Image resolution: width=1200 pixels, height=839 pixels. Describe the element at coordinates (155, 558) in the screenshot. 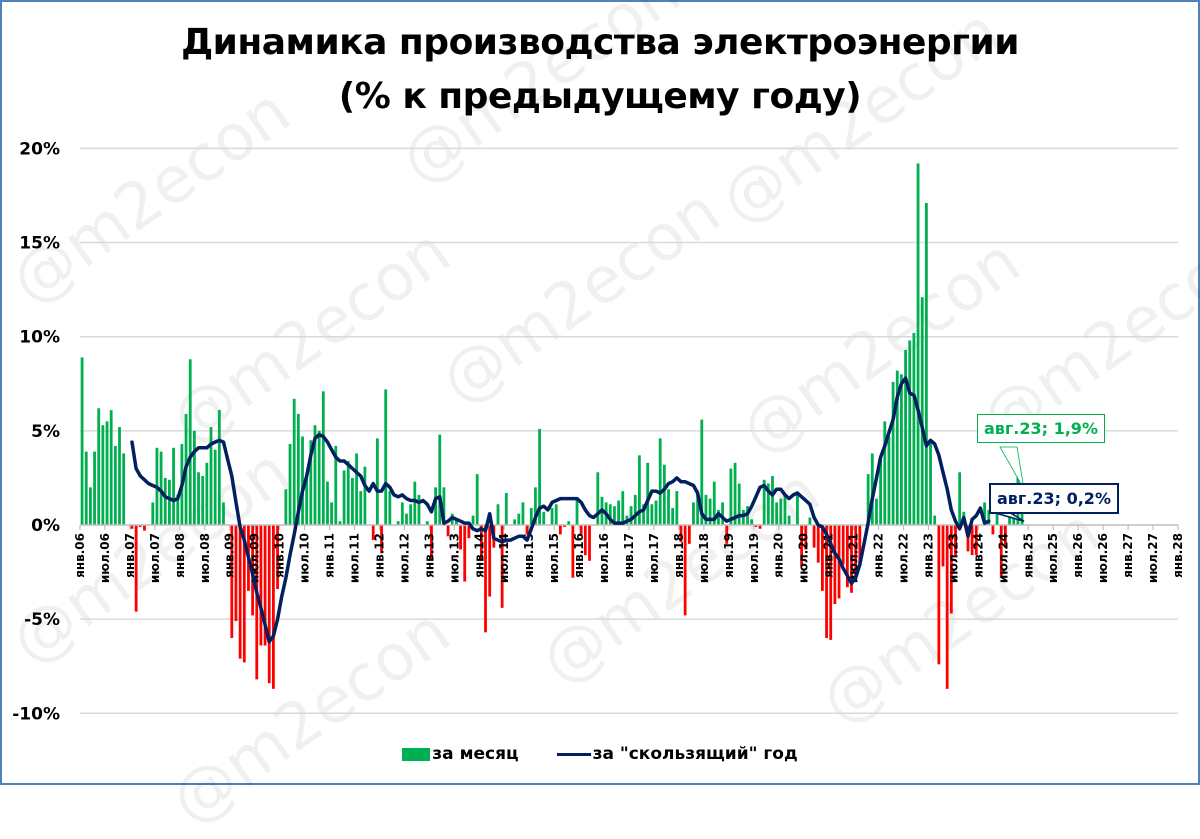

I see `x-tick-label: июл.07` at that location.